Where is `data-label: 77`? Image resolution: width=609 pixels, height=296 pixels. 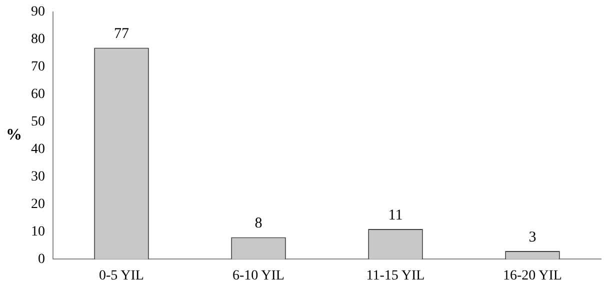
data-label: 77 is located at coordinates (122, 34).